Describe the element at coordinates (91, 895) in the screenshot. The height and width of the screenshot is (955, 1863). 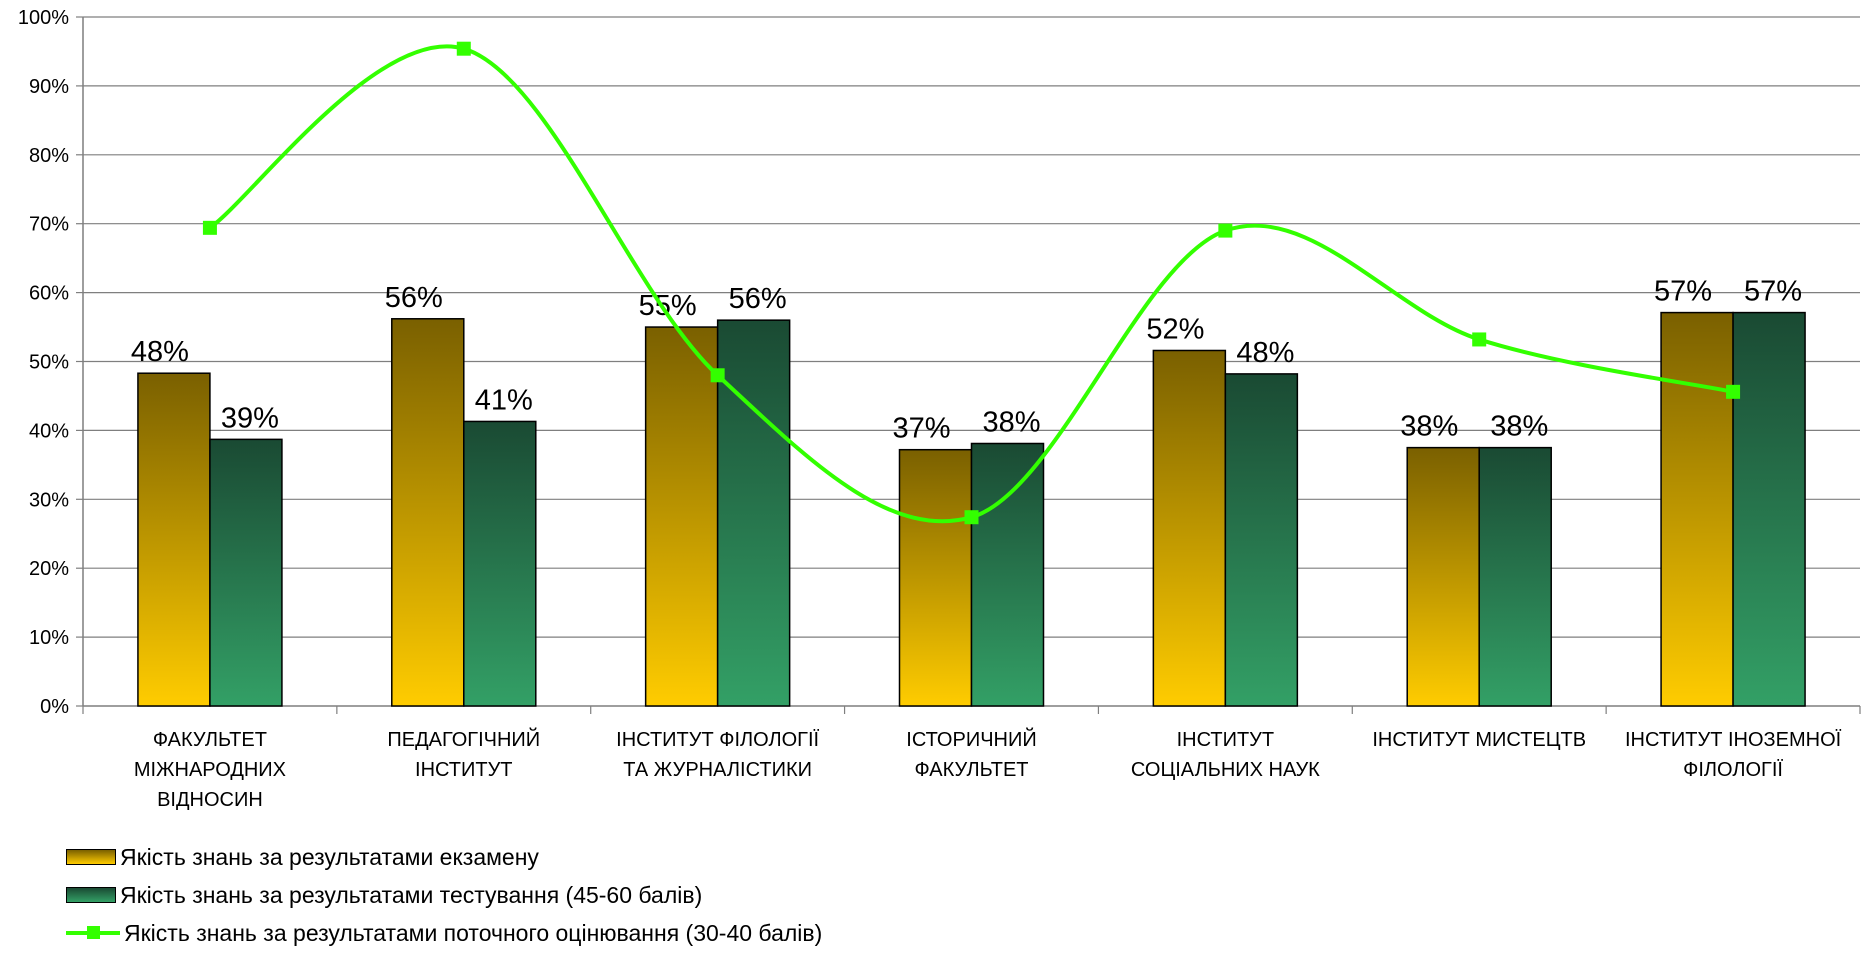
I see `legend-swatch-test` at that location.